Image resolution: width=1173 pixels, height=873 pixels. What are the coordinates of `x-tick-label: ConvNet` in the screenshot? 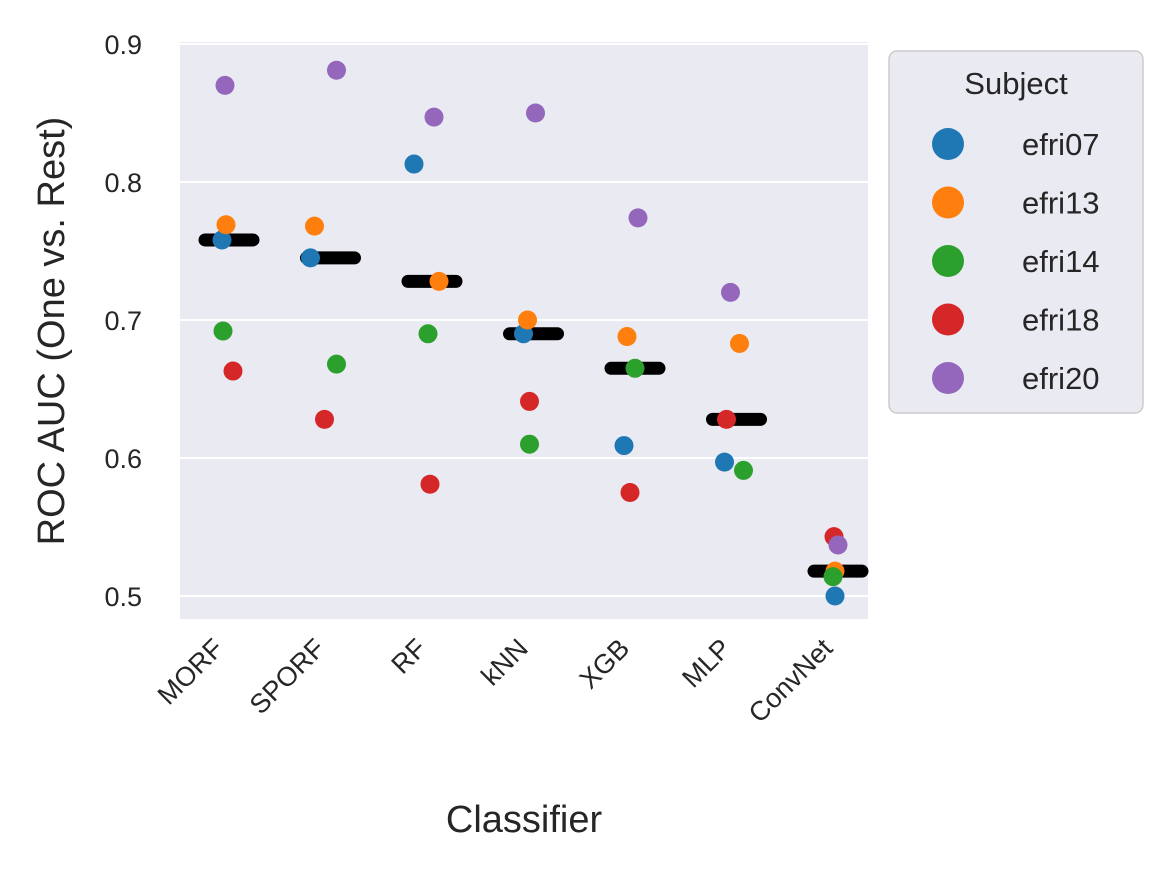 It's located at (791, 681).